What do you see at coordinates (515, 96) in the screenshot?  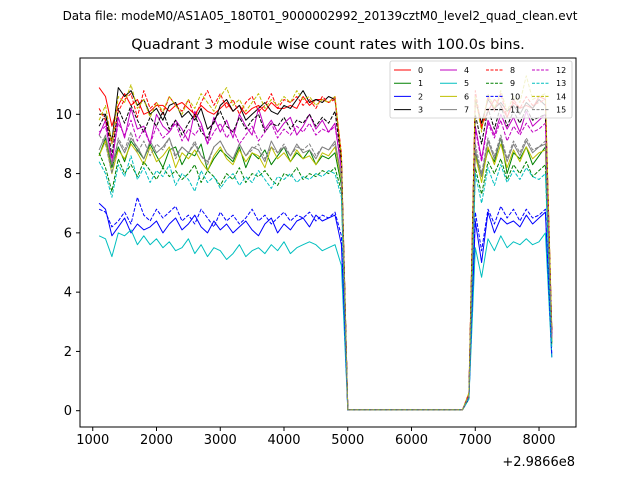 I see `legend-label-10: 10` at bounding box center [515, 96].